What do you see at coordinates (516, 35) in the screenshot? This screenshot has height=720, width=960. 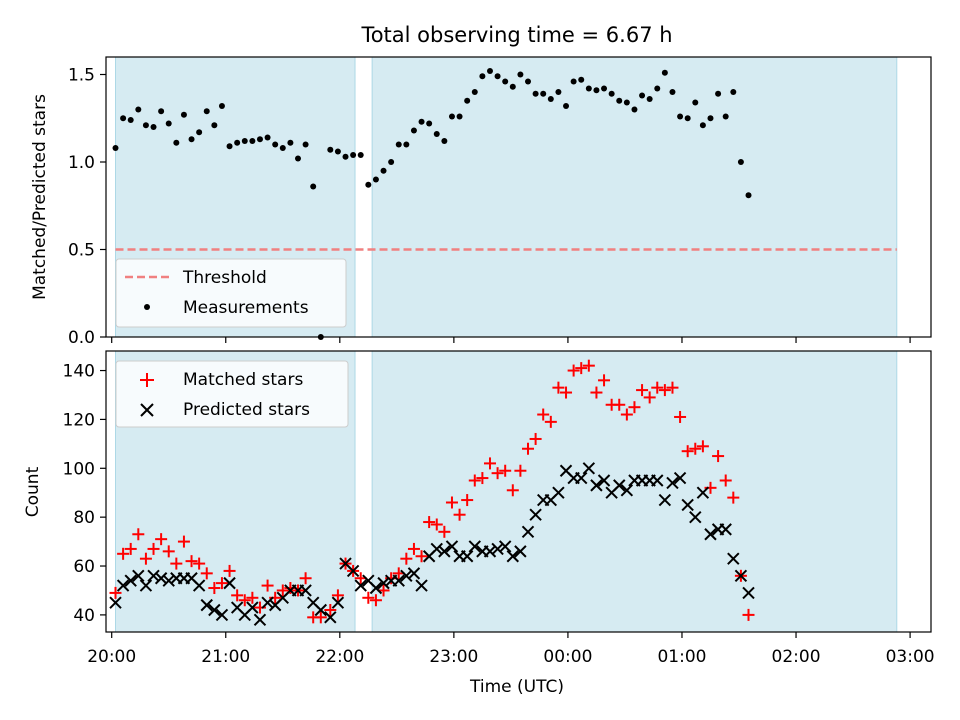 I see `chart-title: Total observing time = 6.67 h` at bounding box center [516, 35].